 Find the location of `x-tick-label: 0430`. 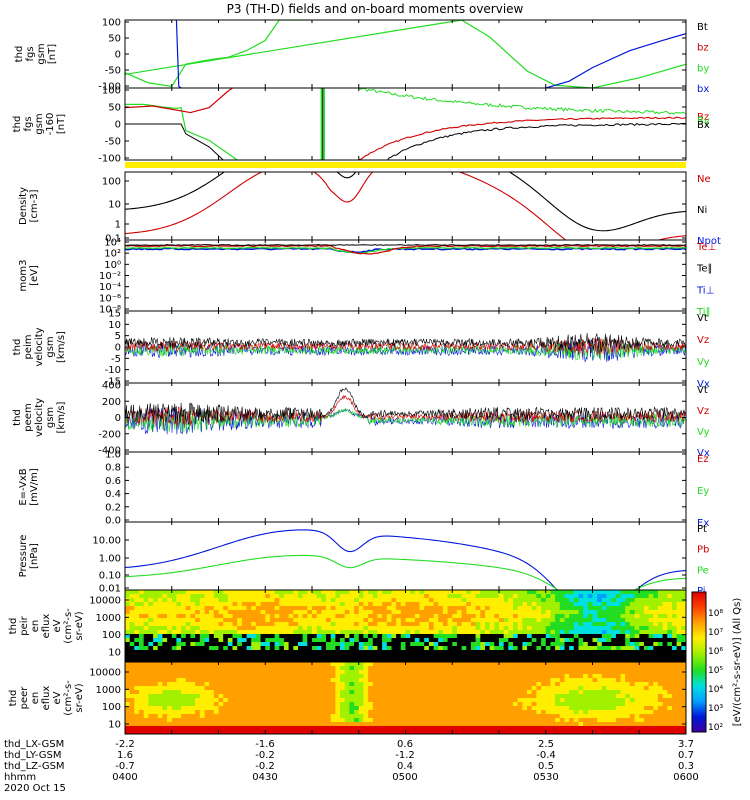

x-tick-label: 0430 is located at coordinates (264, 777).